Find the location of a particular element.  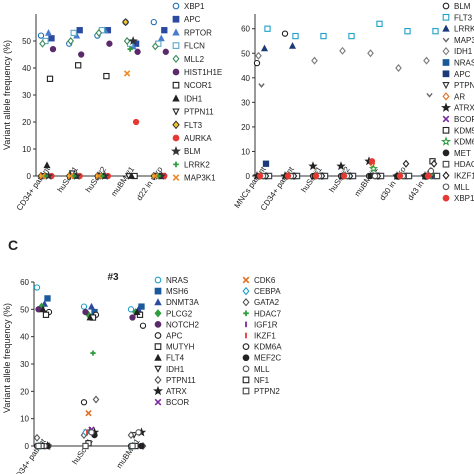

legend-item-flcn: FLCN is located at coordinates (188, 46).